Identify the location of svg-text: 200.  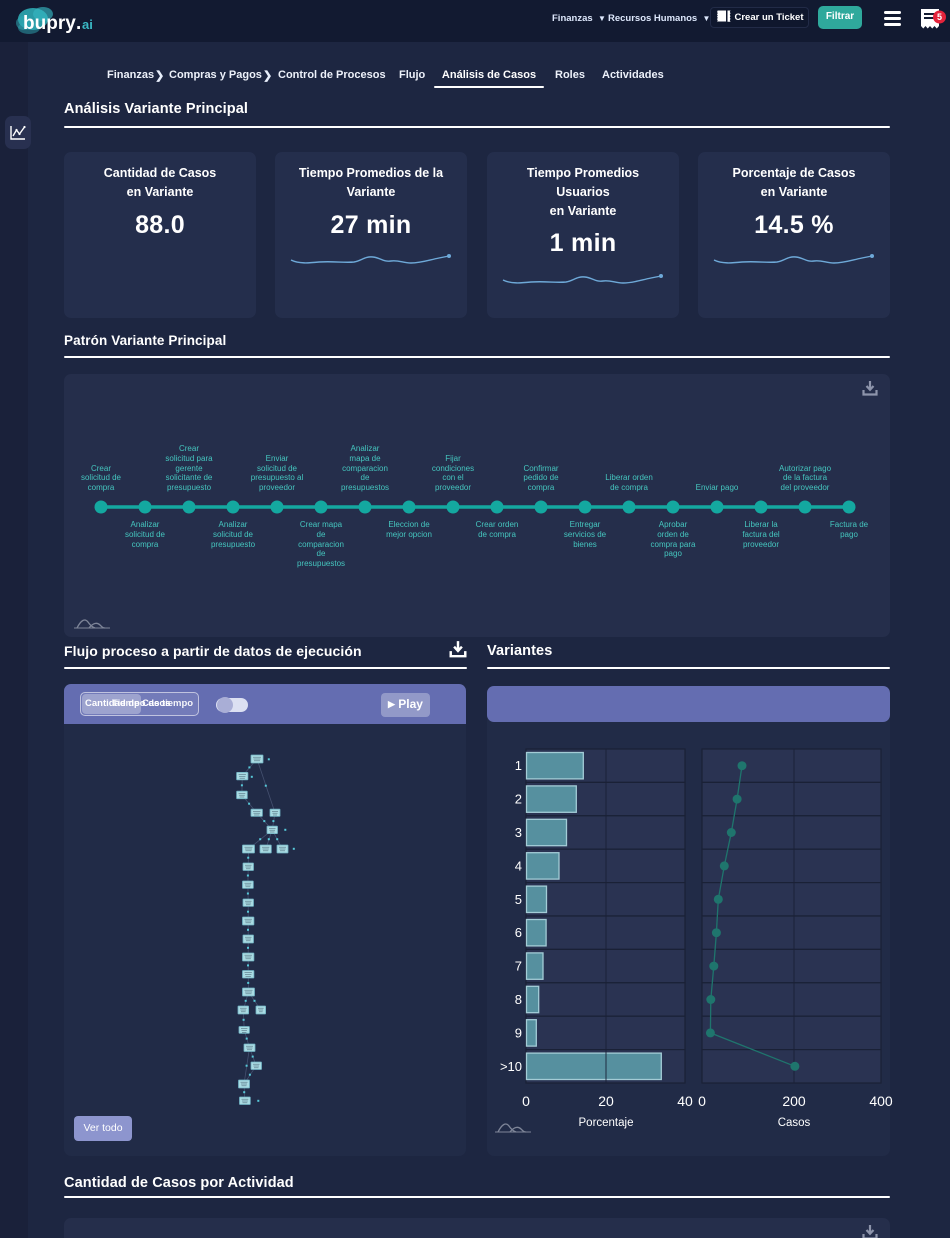
(794, 1101).